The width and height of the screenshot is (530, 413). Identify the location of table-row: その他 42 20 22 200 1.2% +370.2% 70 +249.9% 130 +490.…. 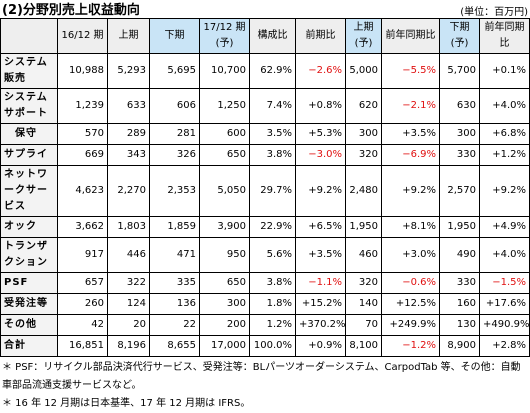
(265, 325).